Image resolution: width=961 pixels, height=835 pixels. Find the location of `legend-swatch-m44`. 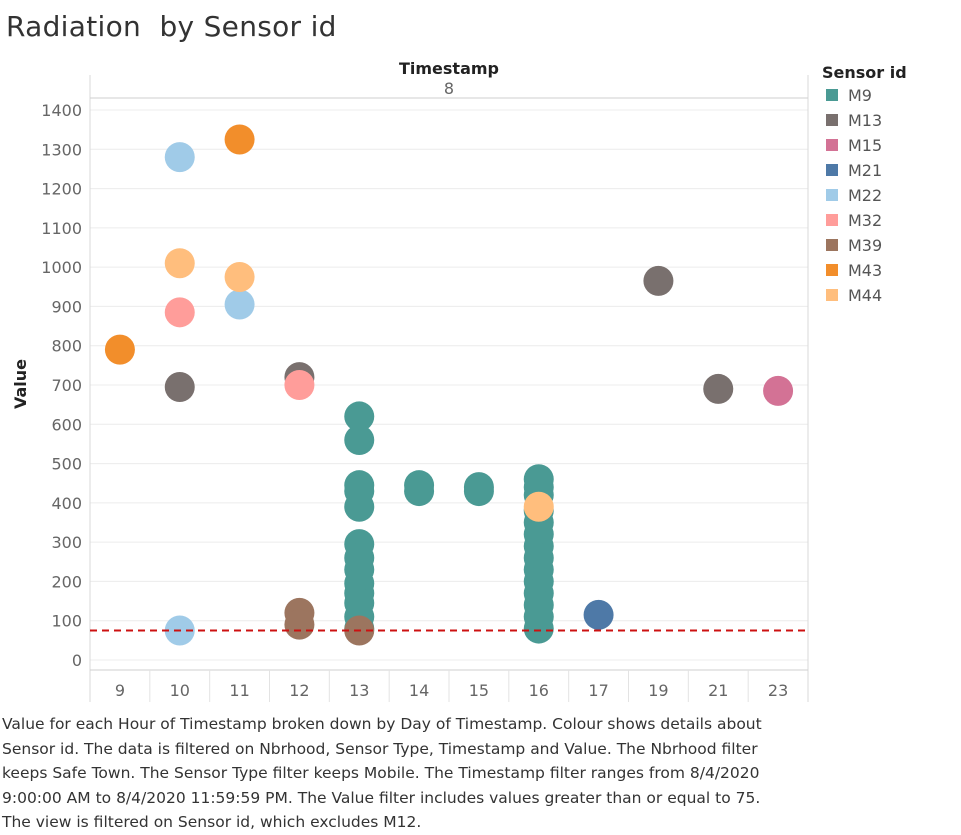

legend-swatch-m44 is located at coordinates (832, 295).